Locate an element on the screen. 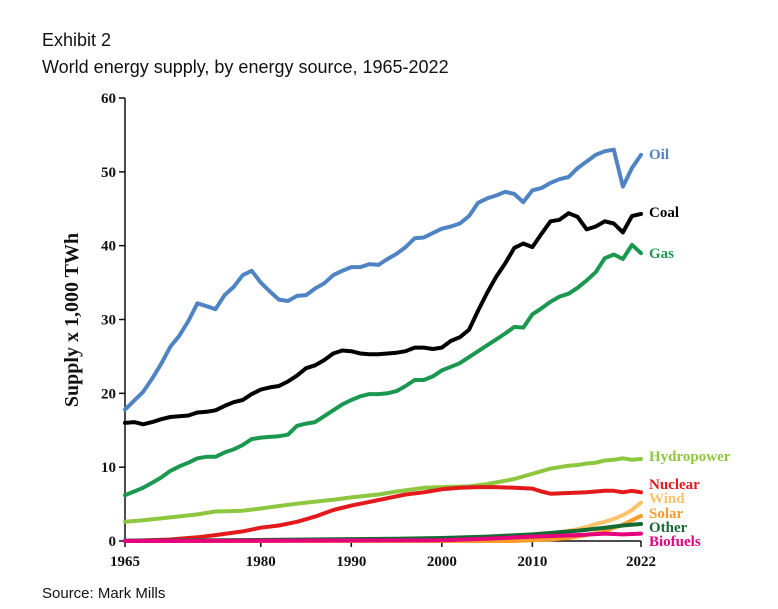 Image resolution: width=778 pixels, height=609 pixels. series-label-gas: Gas is located at coordinates (661, 254).